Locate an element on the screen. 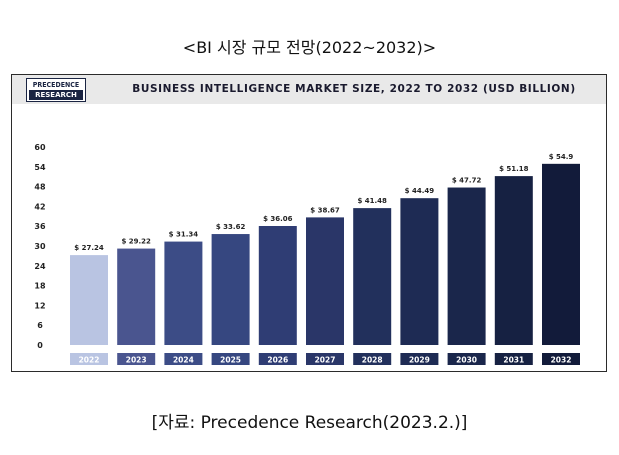  data-label: $ 36.06 is located at coordinates (278, 219).